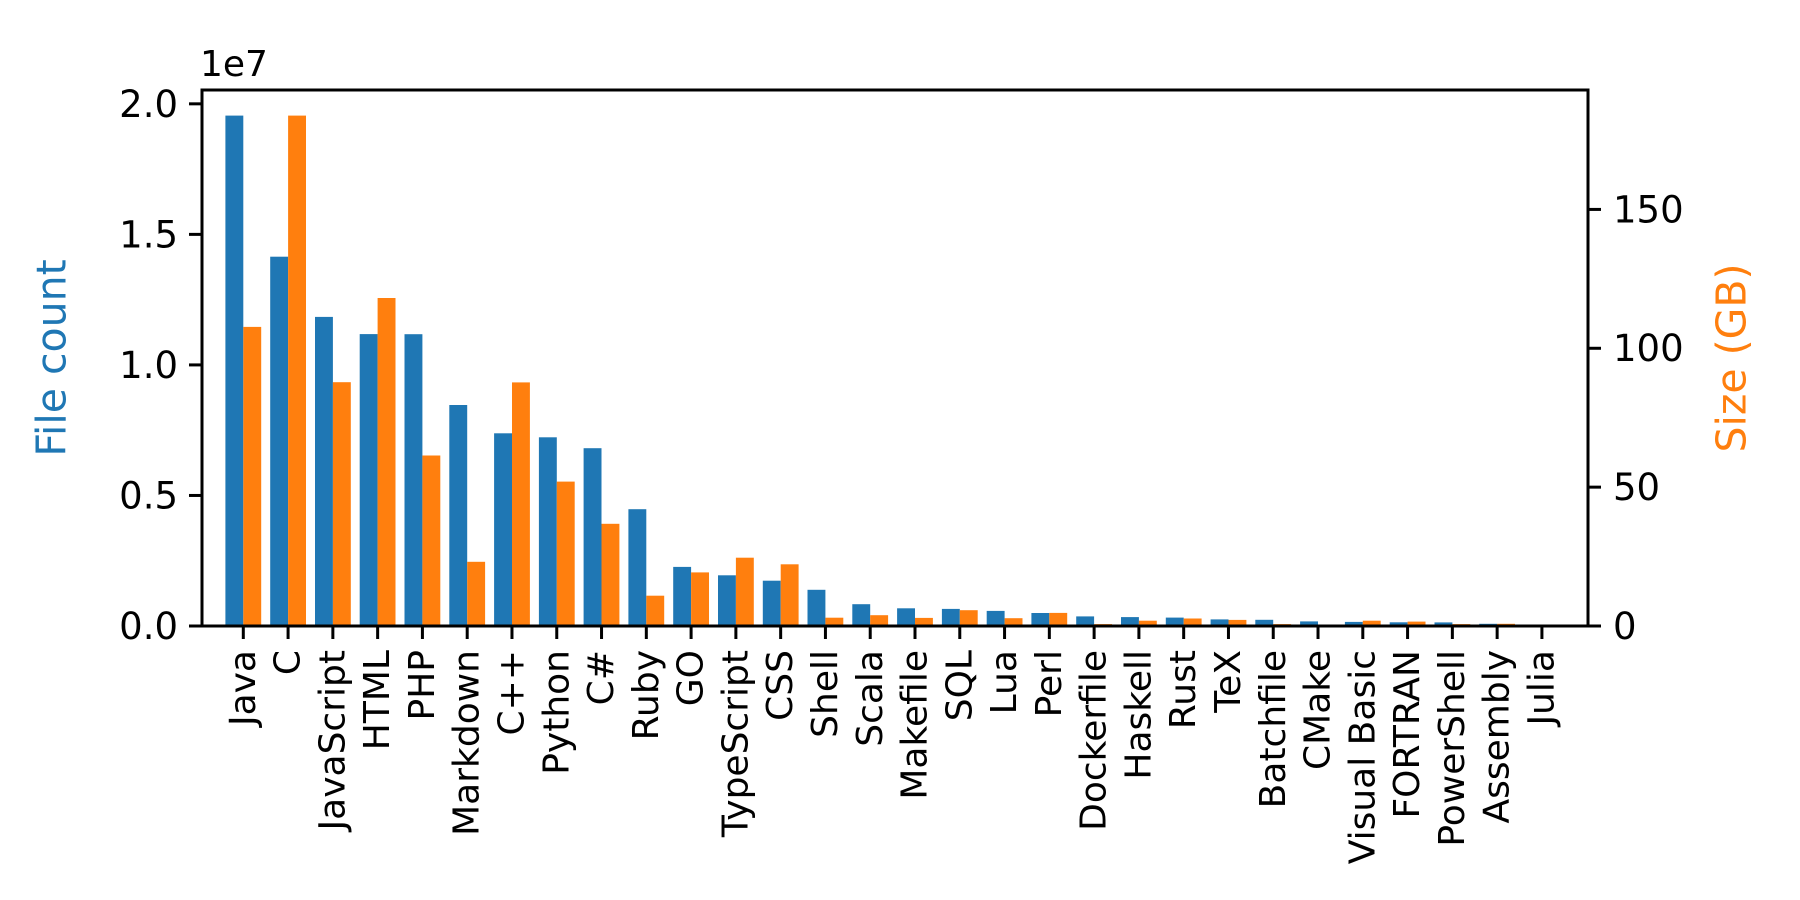 This screenshot has width=1800, height=900. Describe the element at coordinates (1416, 623) in the screenshot. I see `bar-size-gb--fortran` at that location.